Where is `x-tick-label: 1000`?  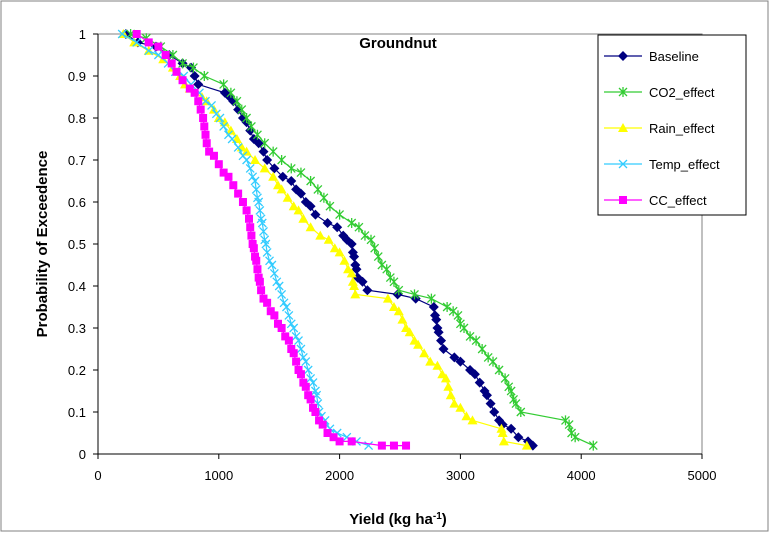 x-tick-label: 1000 is located at coordinates (218, 475).